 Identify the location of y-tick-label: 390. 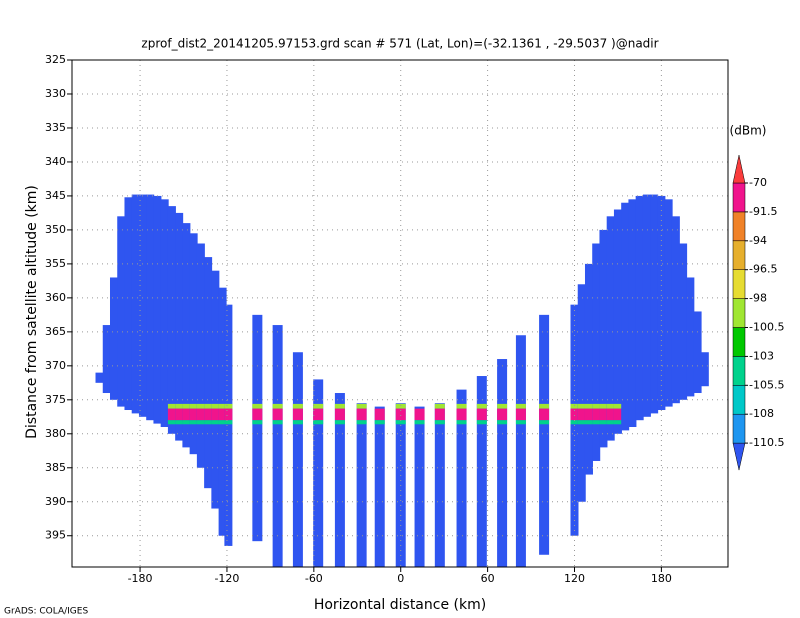
(55, 501).